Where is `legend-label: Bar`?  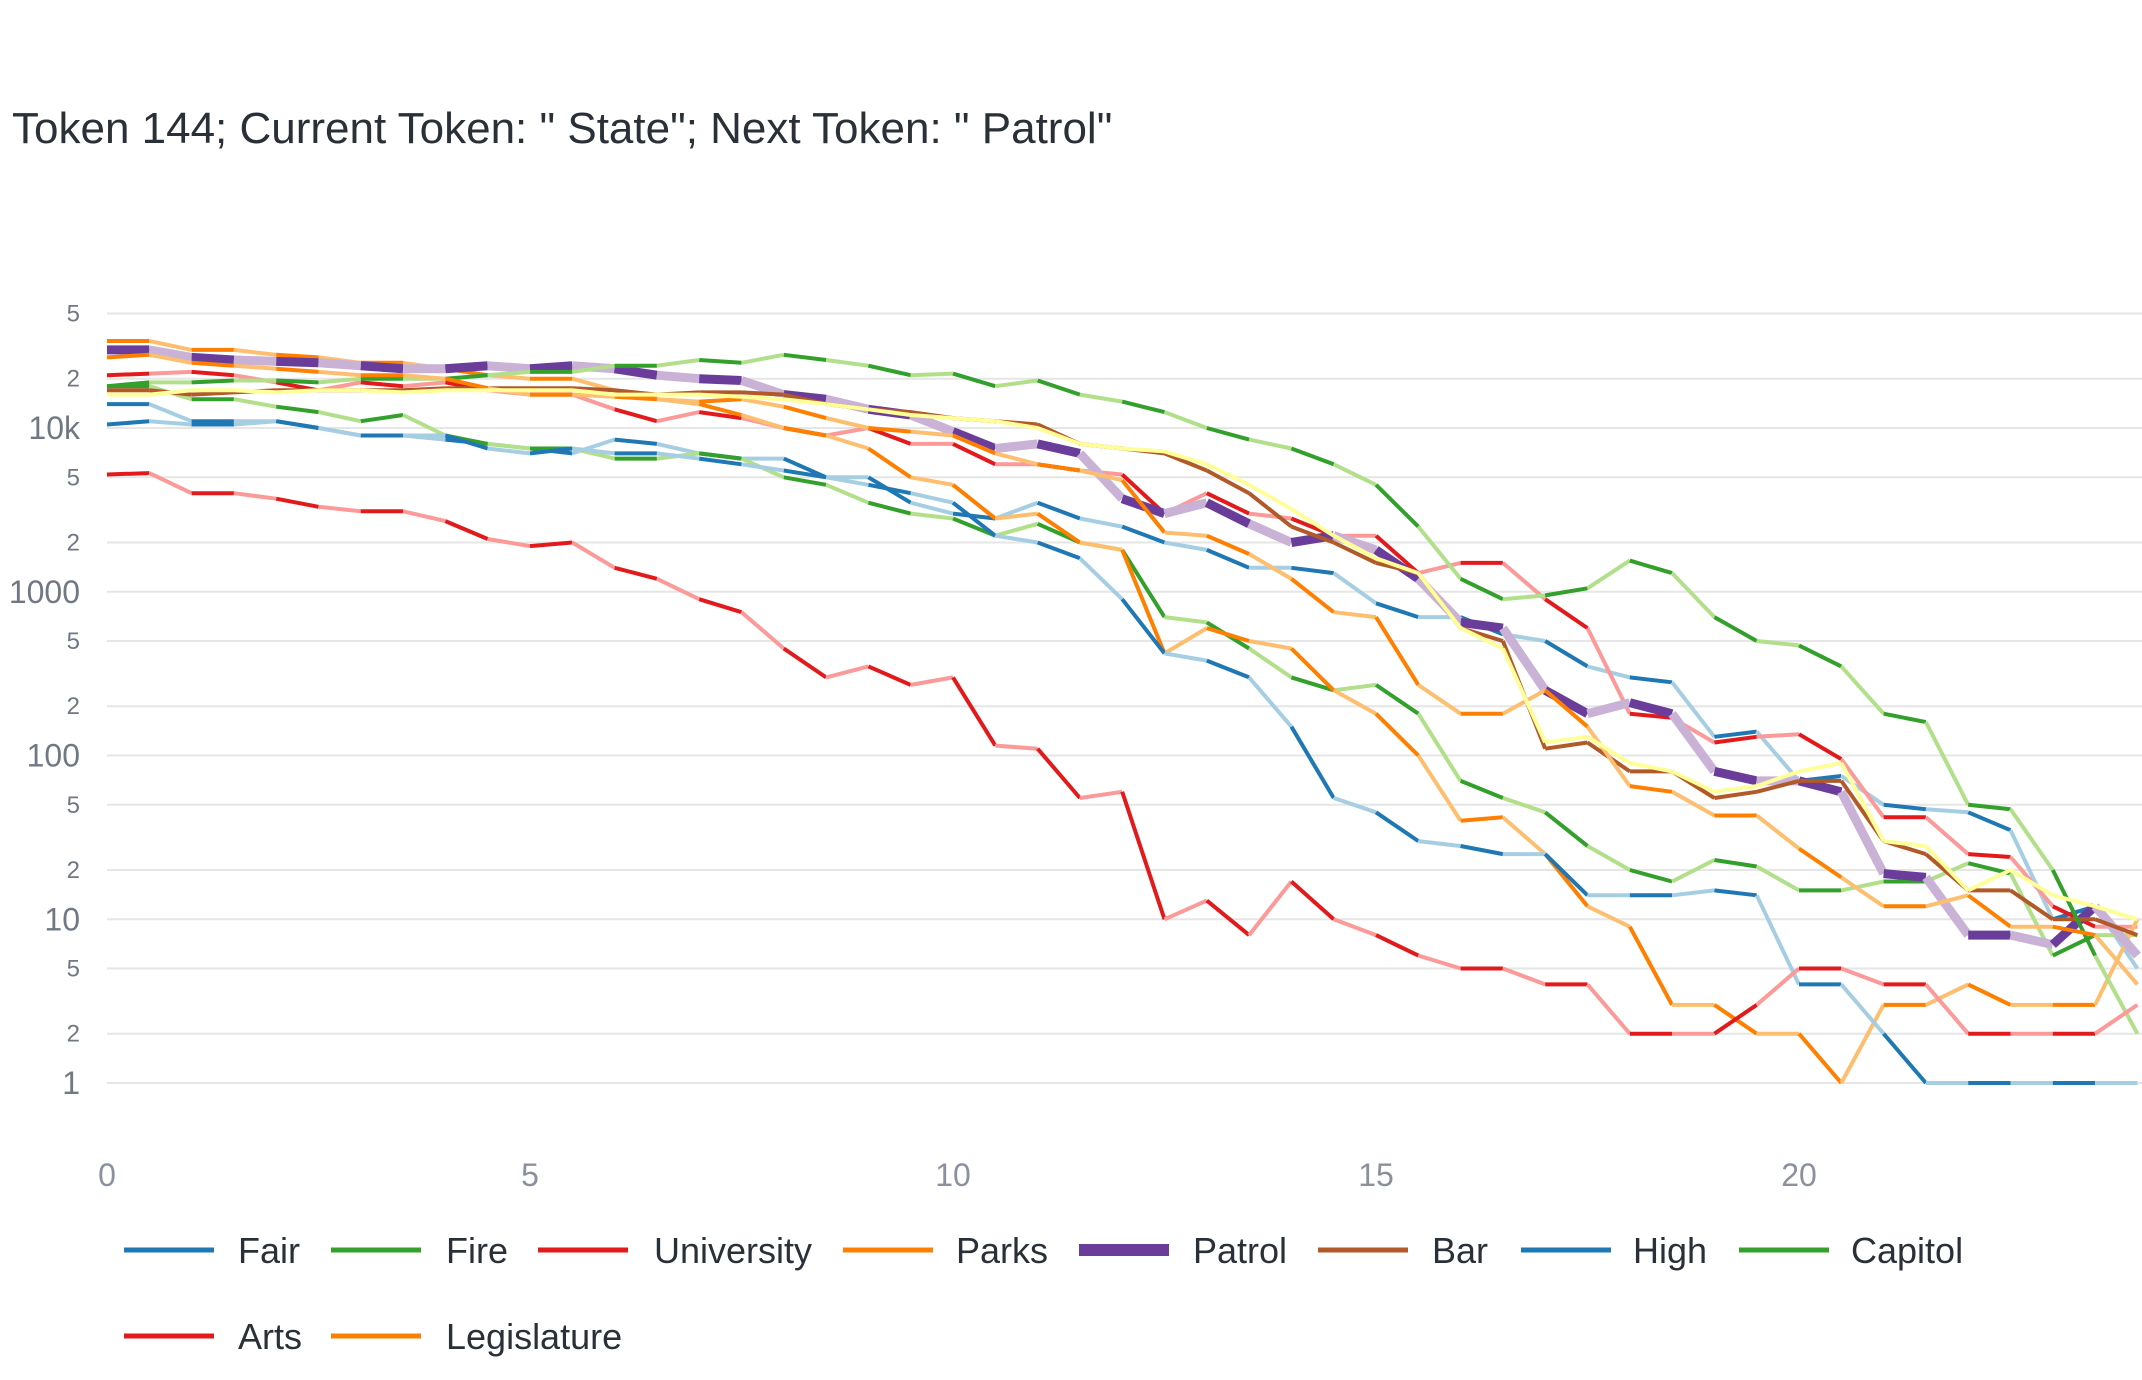 legend-label: Bar is located at coordinates (1460, 1250).